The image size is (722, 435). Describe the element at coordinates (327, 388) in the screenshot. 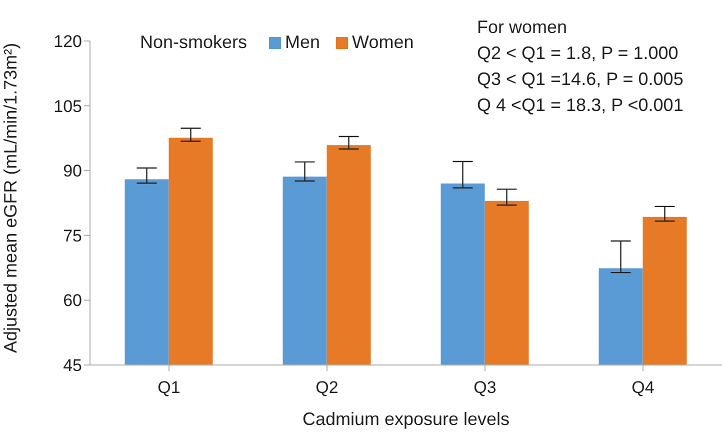

I see `x-tick-label: Q2` at that location.